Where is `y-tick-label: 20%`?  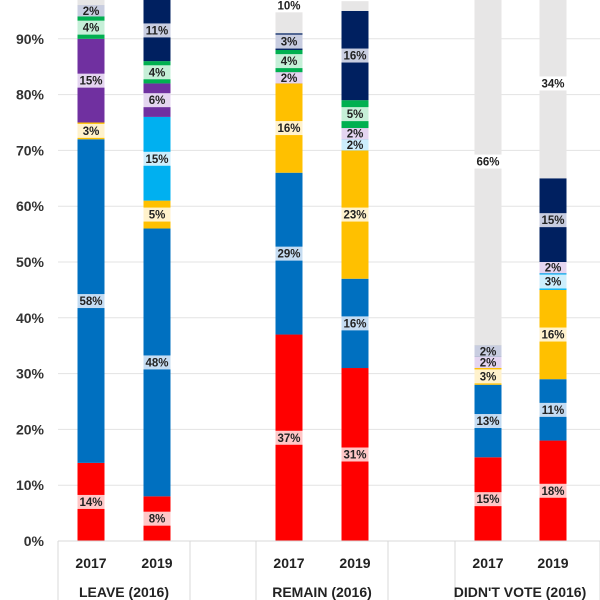 y-tick-label: 20% is located at coordinates (30, 429).